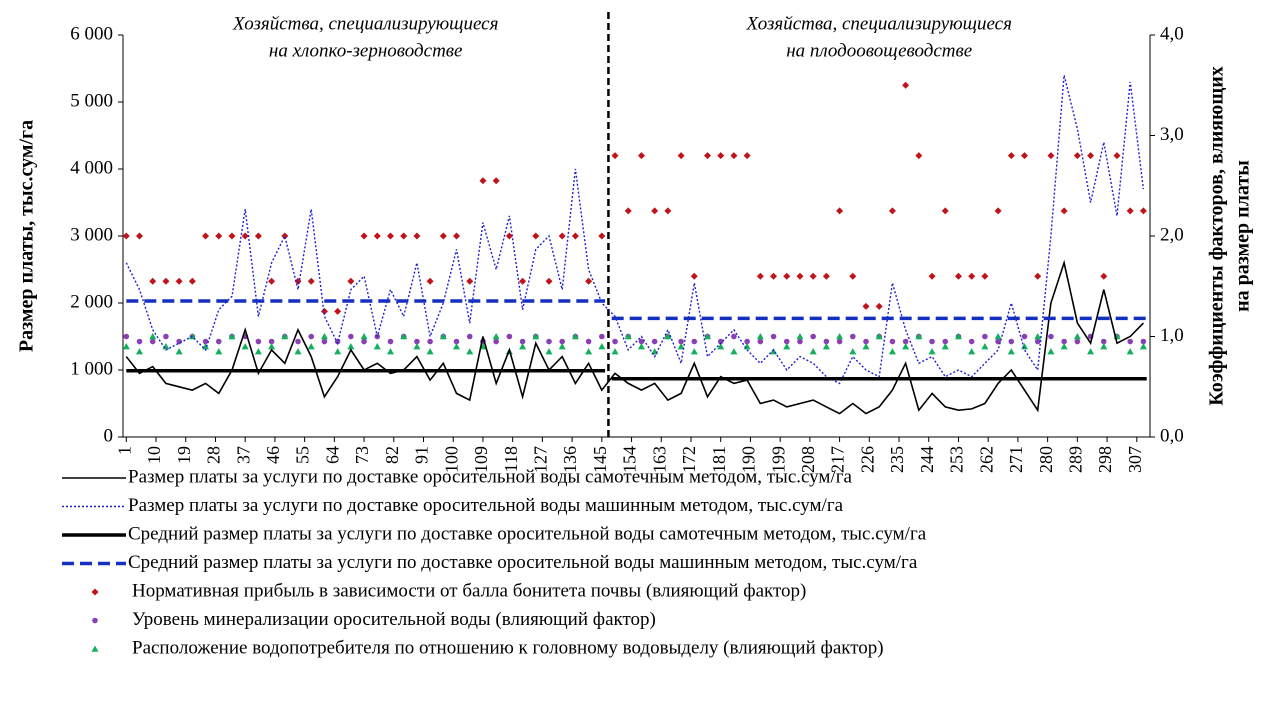  What do you see at coordinates (154, 455) in the screenshot?
I see `x-tick-label: 10` at bounding box center [154, 455].